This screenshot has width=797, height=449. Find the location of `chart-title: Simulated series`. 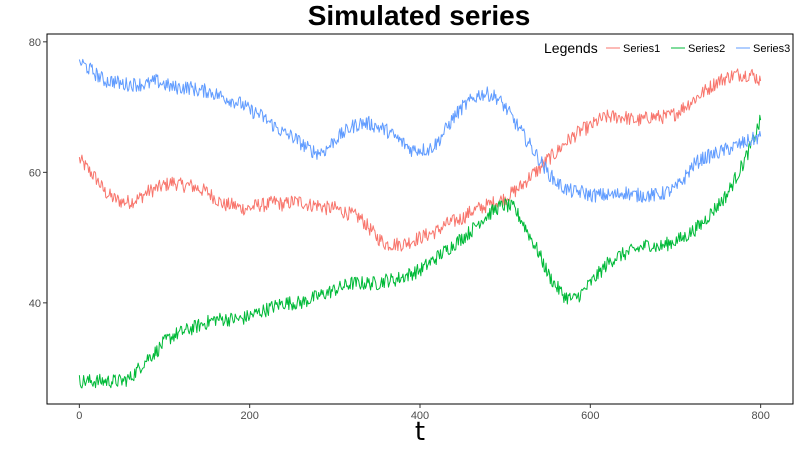

chart-title: Simulated series is located at coordinates (419, 15).